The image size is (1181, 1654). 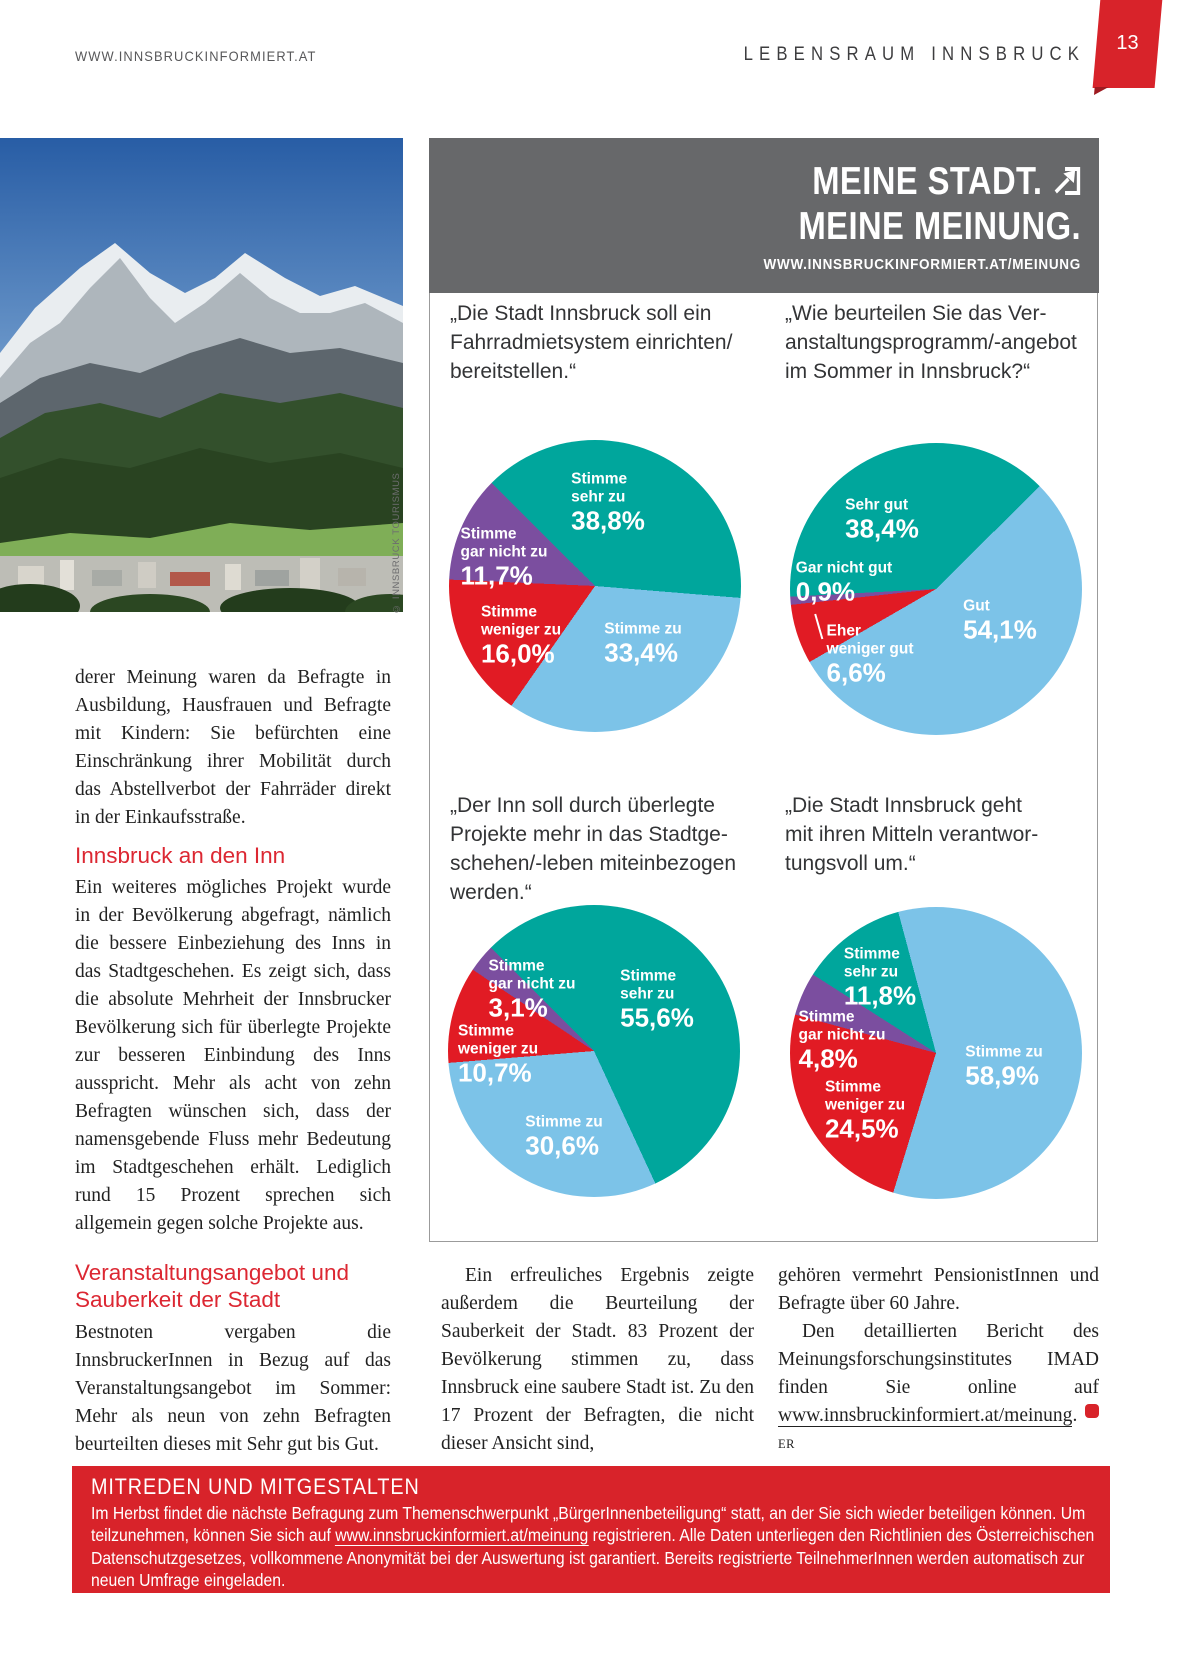 I want to click on page-number-badge: 13, so click(x=1127, y=44).